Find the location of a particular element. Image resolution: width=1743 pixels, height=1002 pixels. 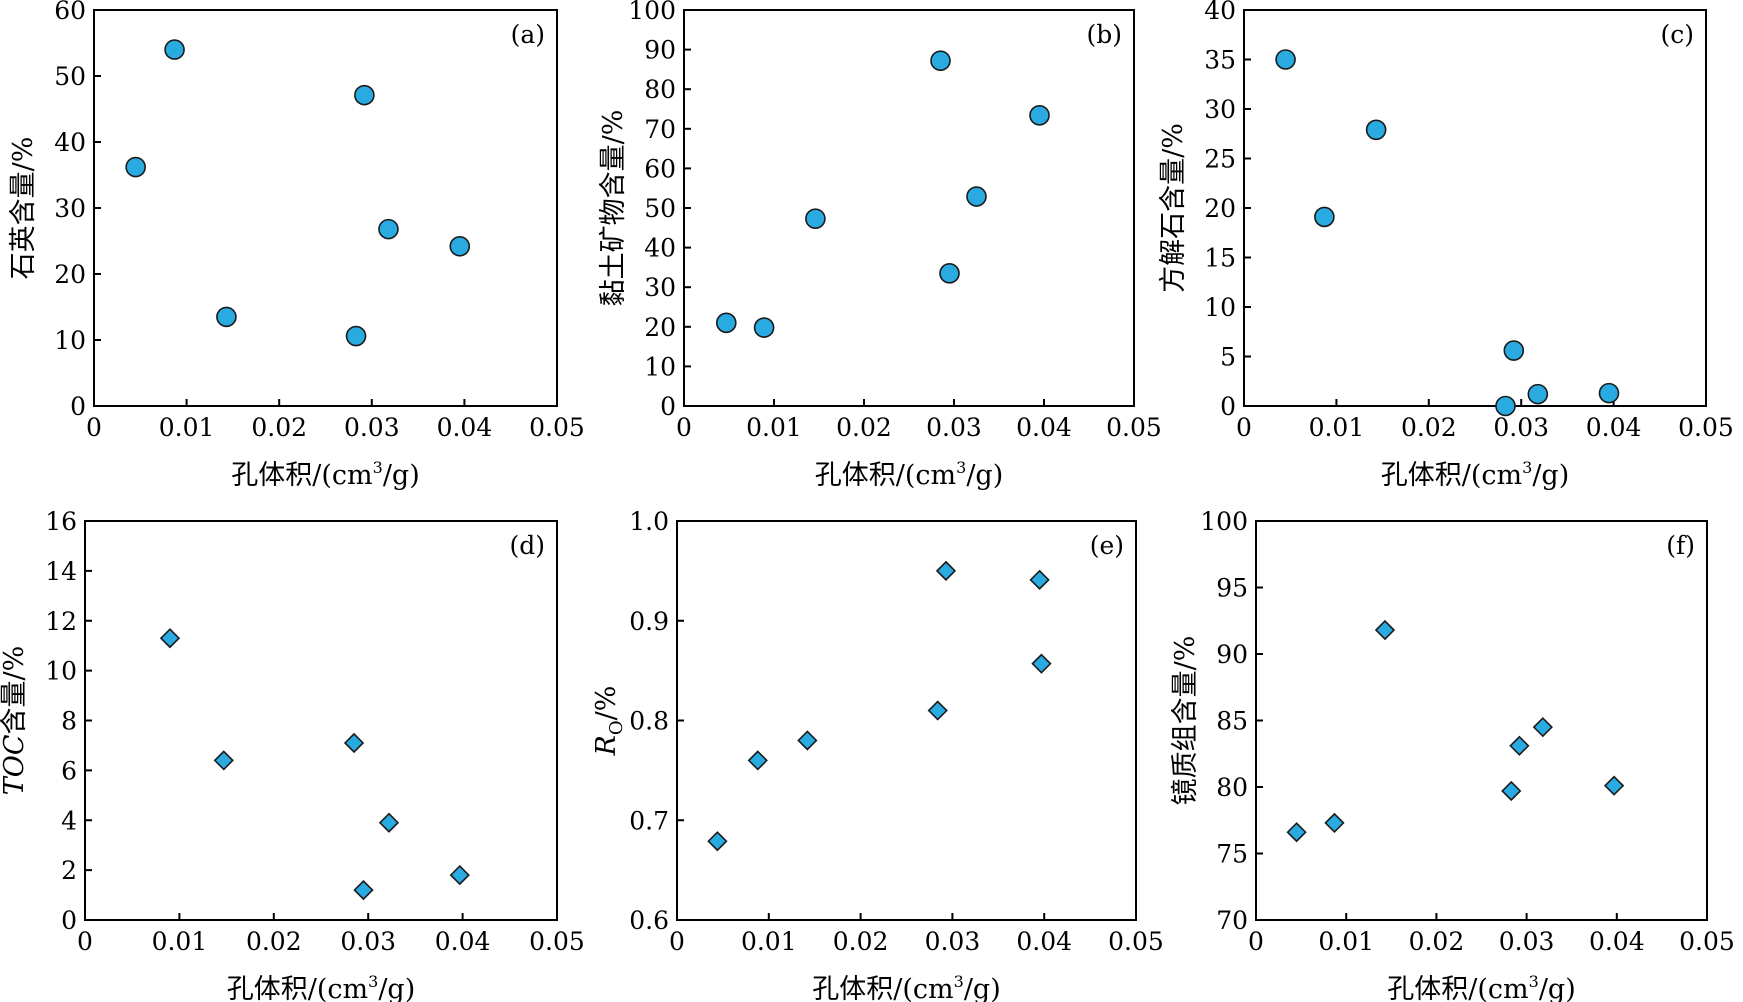

y-tick-label: 90 is located at coordinates (660, 50).